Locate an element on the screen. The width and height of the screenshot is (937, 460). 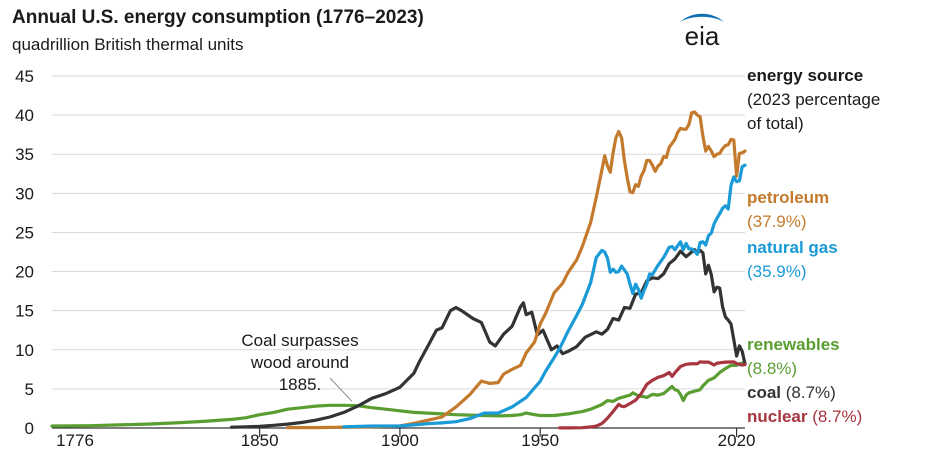
legend-pct-natural-gas: (35.9%) is located at coordinates (777, 271).